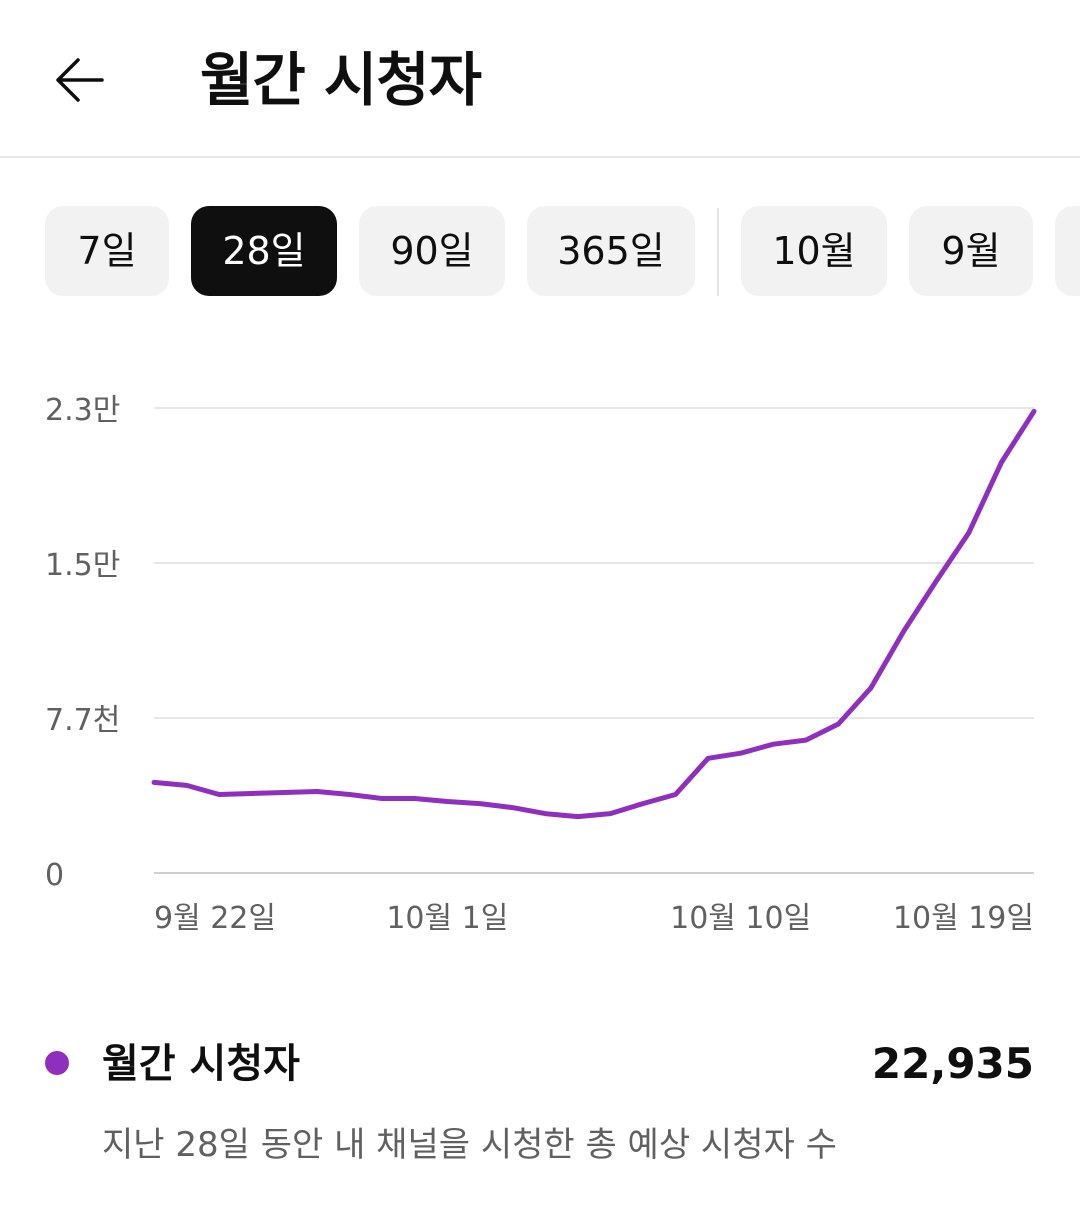 This screenshot has height=1226, width=1080. Describe the element at coordinates (264, 251) in the screenshot. I see `chip-28-days: 28일` at that location.